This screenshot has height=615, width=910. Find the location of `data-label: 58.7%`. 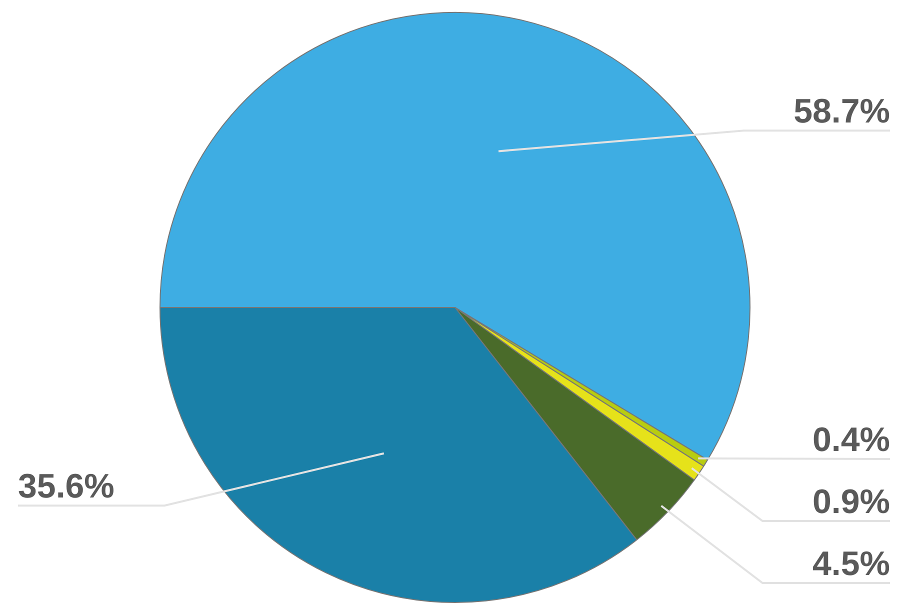

data-label: 58.7% is located at coordinates (842, 111).